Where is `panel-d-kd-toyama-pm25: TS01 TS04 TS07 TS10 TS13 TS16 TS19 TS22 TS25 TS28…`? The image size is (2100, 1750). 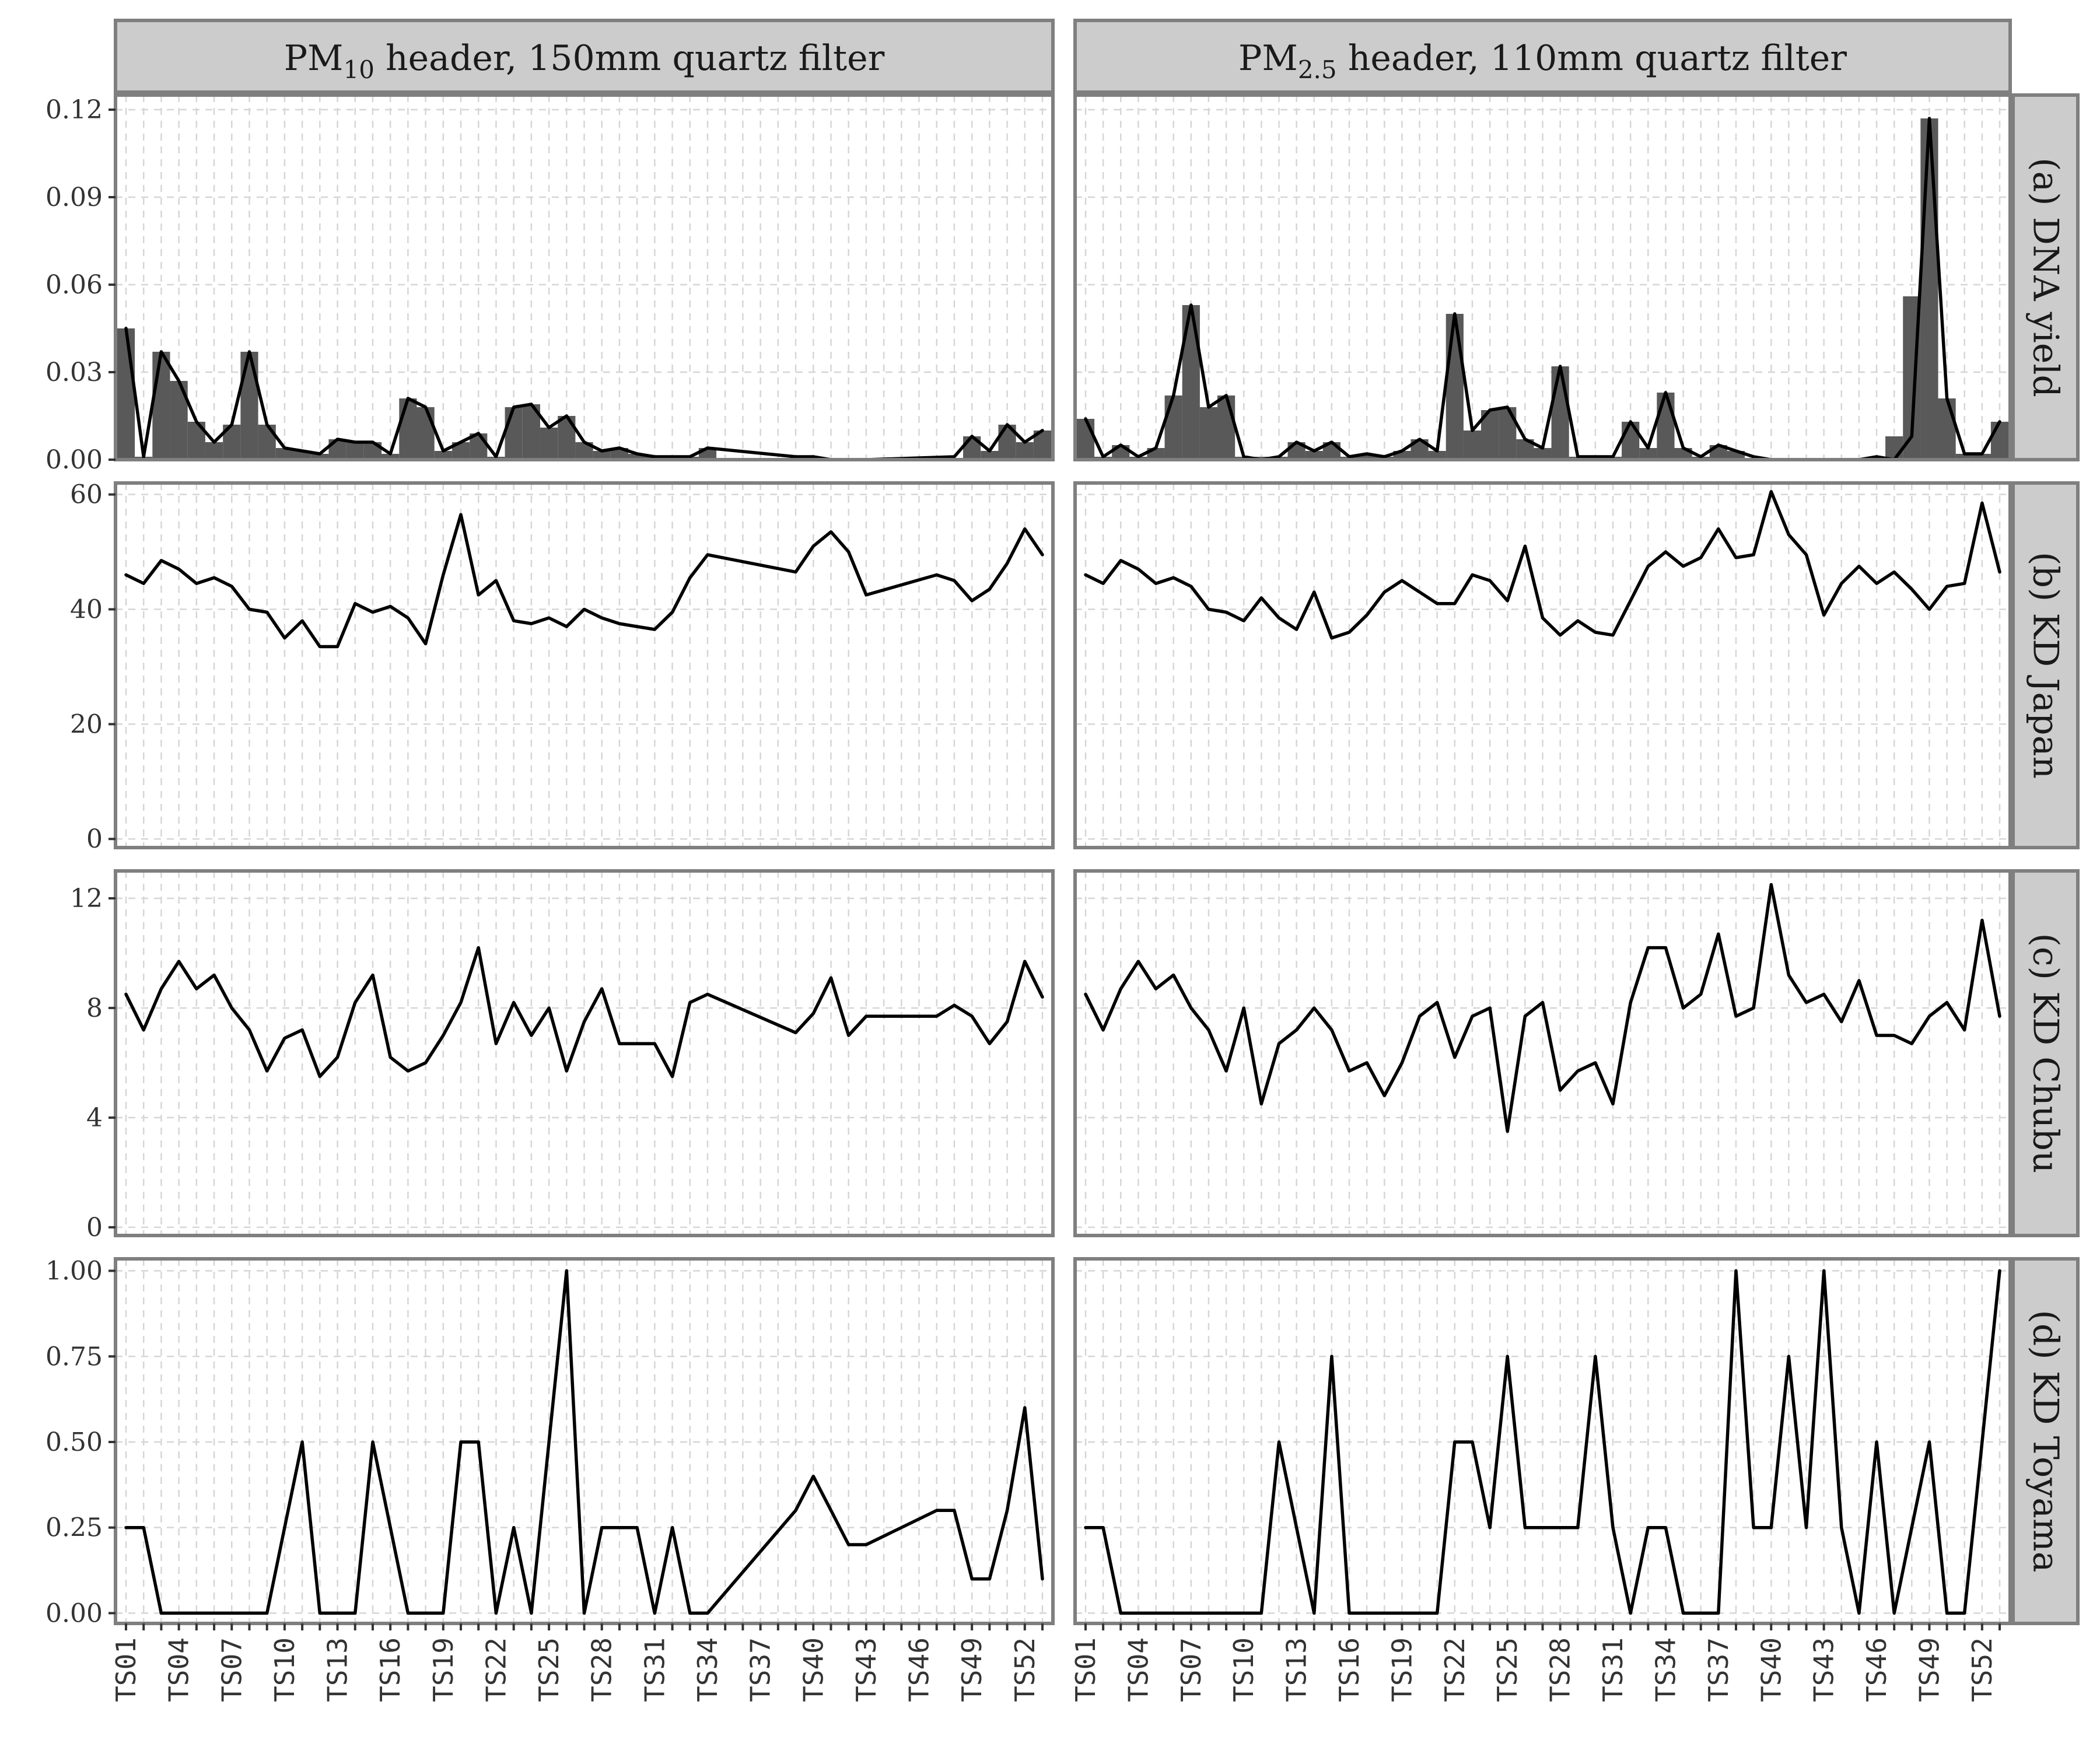
panel-d-kd-toyama-pm25: TS01 TS04 TS07 TS10 TS13 TS16 TS19 TS22 TS25 TS28… is located at coordinates (1541, 1479).